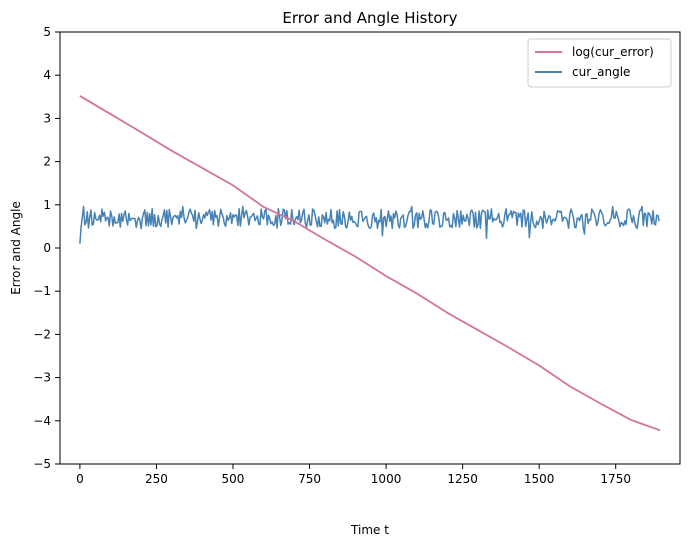  Describe the element at coordinates (369, 18) in the screenshot. I see `chart-title: Error and Angle History` at that location.